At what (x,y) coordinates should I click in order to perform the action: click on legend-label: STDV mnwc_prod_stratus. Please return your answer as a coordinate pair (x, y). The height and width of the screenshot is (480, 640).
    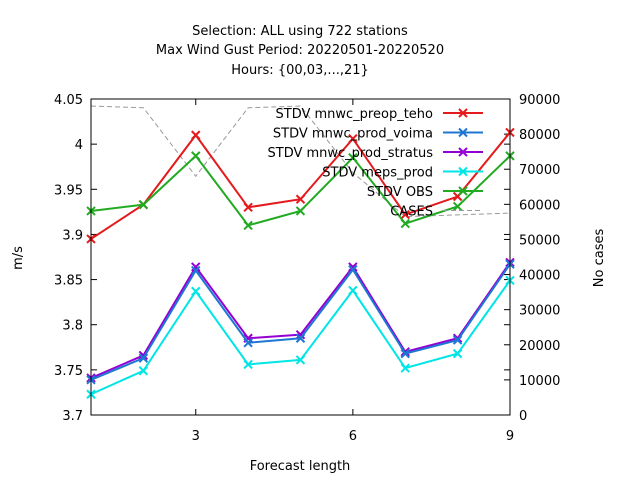
    Looking at the image, I should click on (351, 153).